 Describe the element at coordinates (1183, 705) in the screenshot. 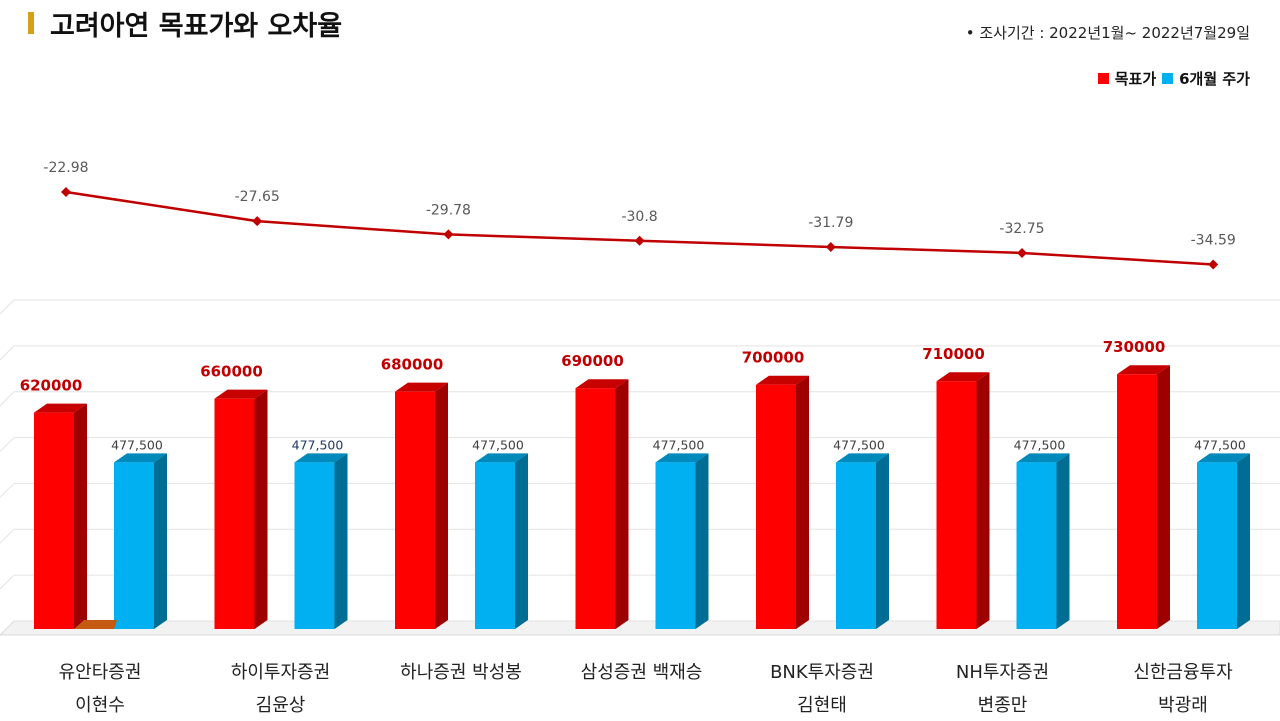

I see `category-label: 박광래` at that location.